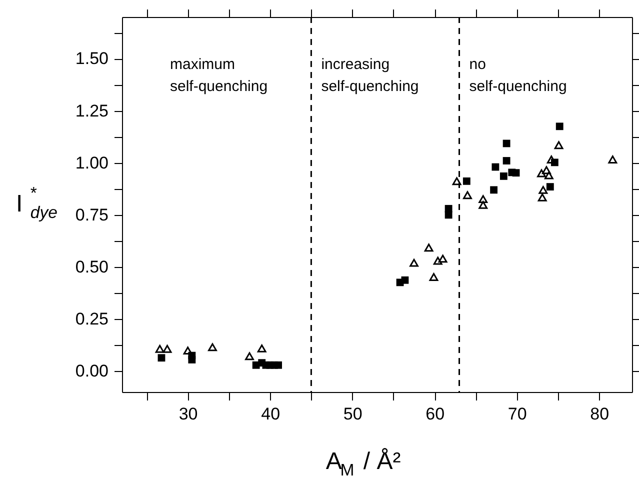  What do you see at coordinates (91, 319) in the screenshot?
I see `y-tick-label: 0.25` at bounding box center [91, 319].